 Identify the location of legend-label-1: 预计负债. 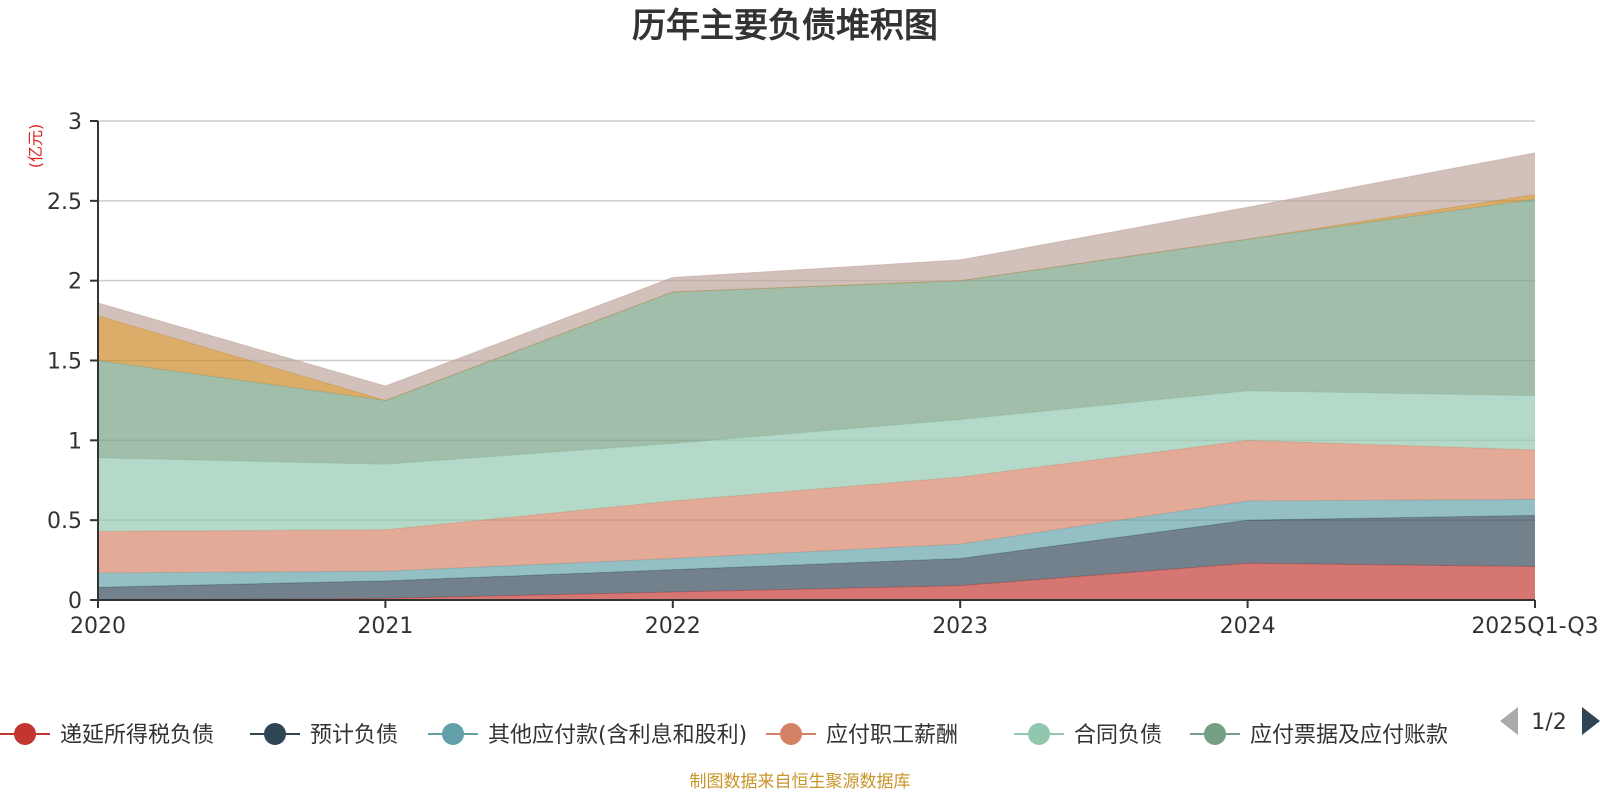
(354, 735).